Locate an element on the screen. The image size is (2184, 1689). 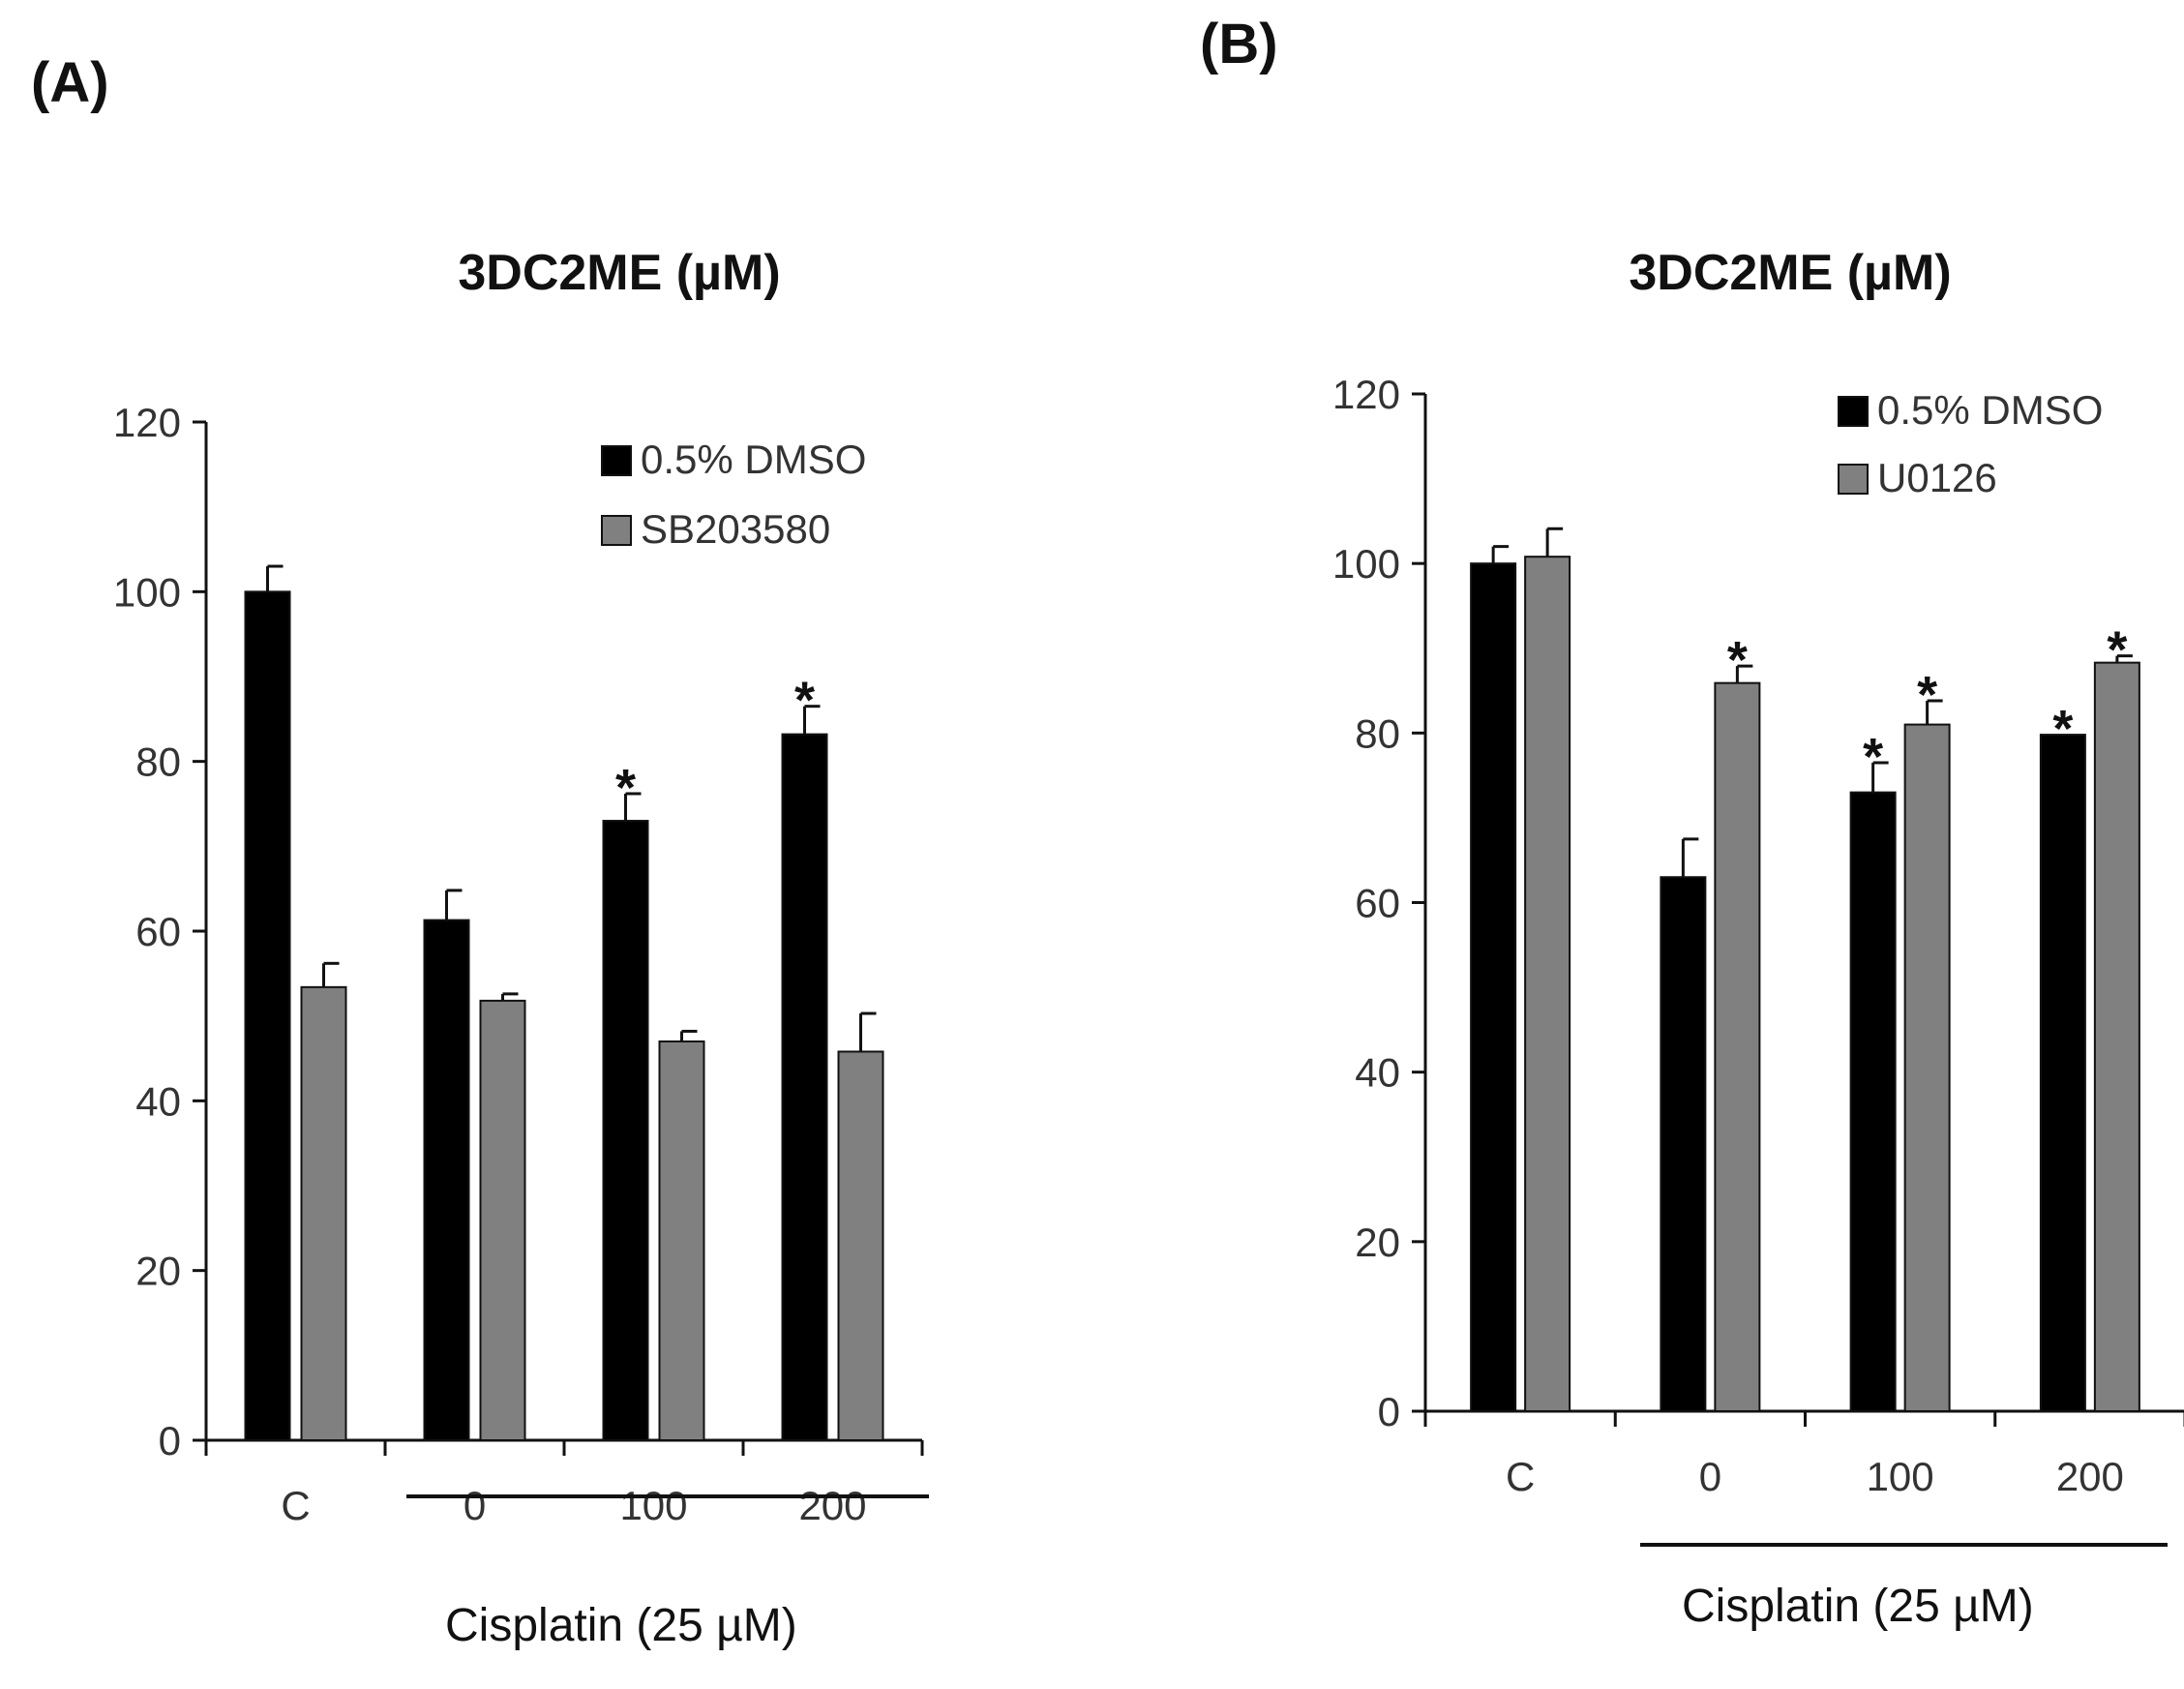
chart-b-category-label: 0 is located at coordinates (1710, 1476).